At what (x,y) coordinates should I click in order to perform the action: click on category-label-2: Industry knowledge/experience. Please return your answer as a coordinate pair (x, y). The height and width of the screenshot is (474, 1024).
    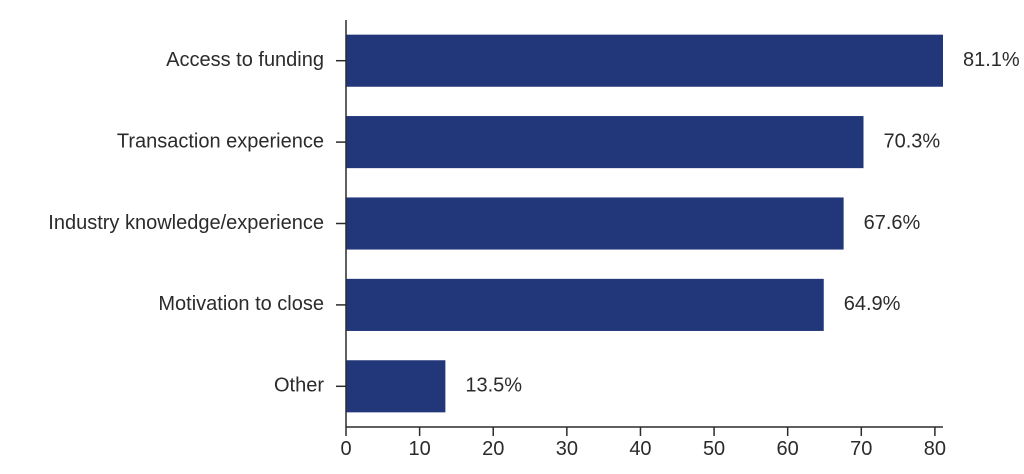
    Looking at the image, I should click on (186, 223).